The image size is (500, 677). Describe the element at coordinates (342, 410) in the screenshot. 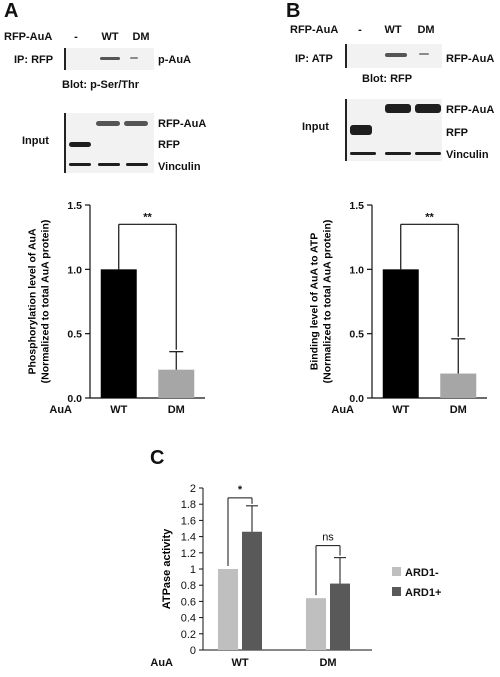

I see `chart-b-row-label: AuA` at that location.